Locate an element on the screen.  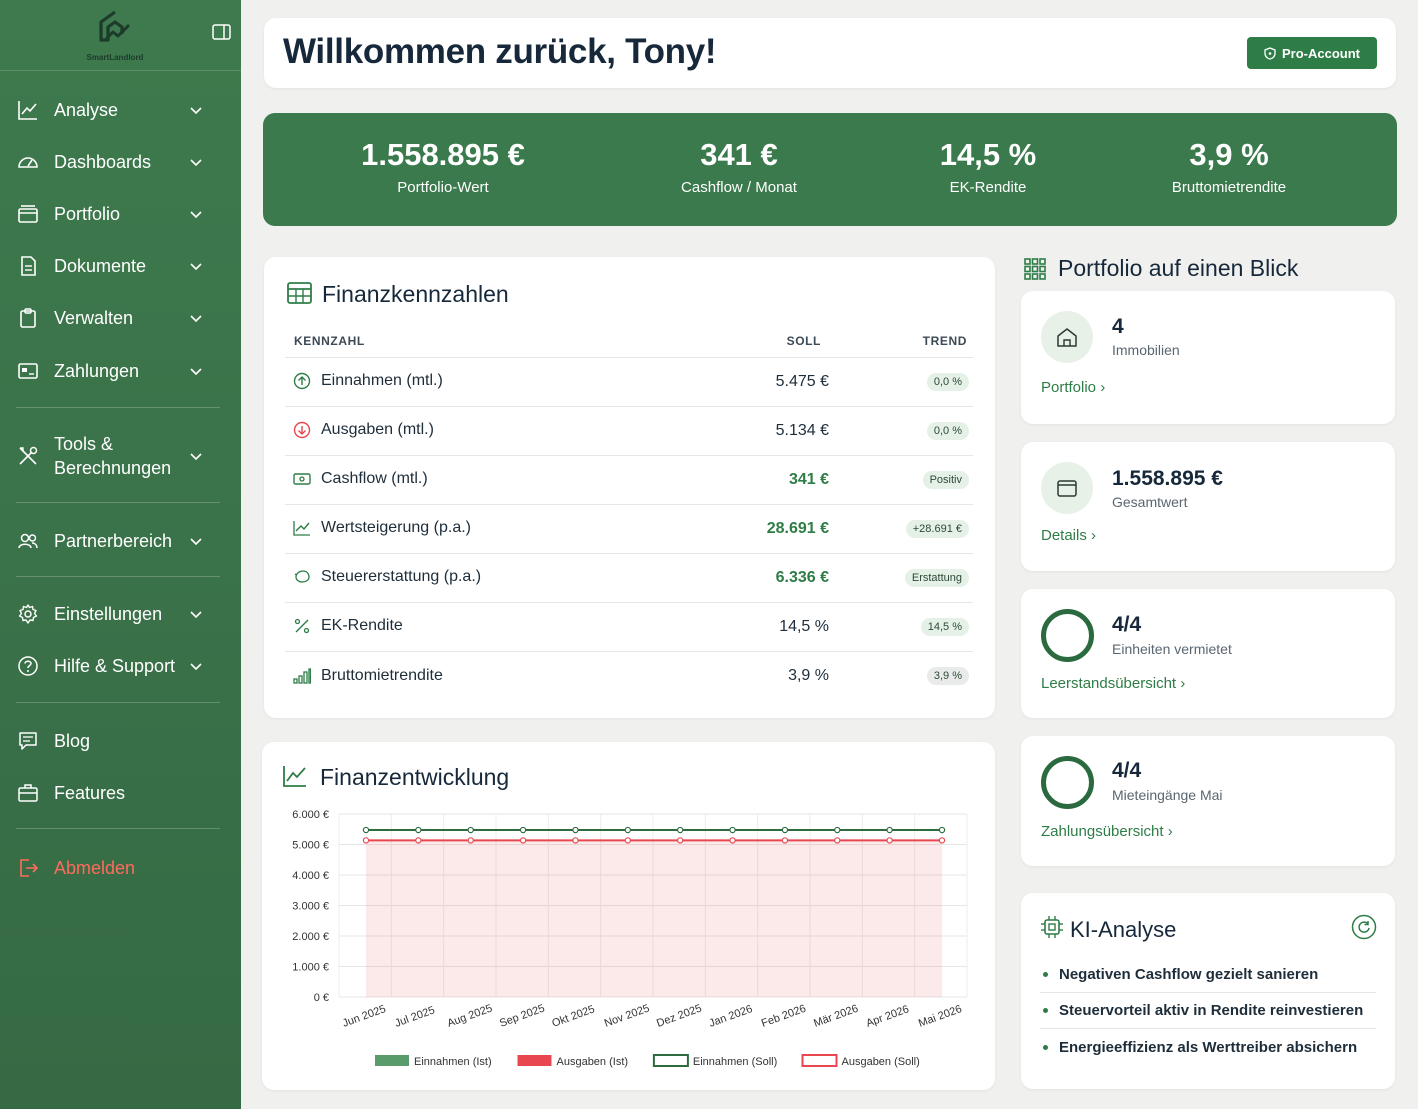
y-tick-label: 5.000 € is located at coordinates (310, 846).